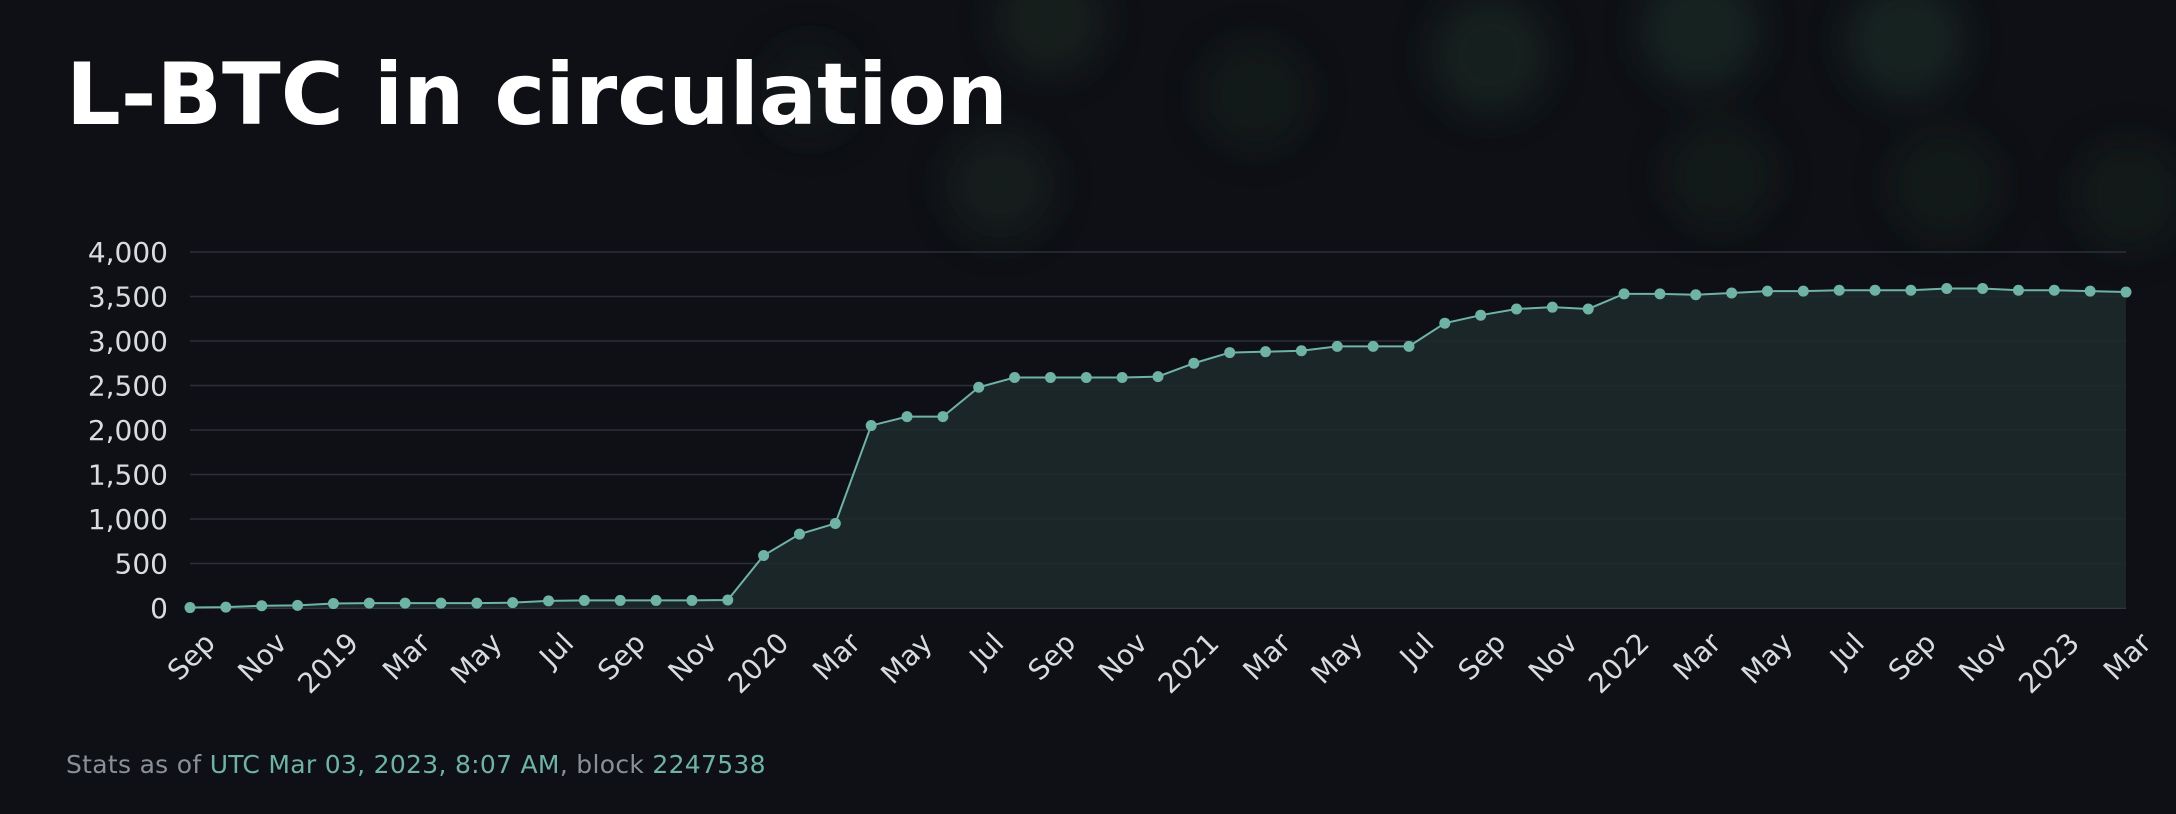  I want to click on footer-separator: , block, so click(606, 764).